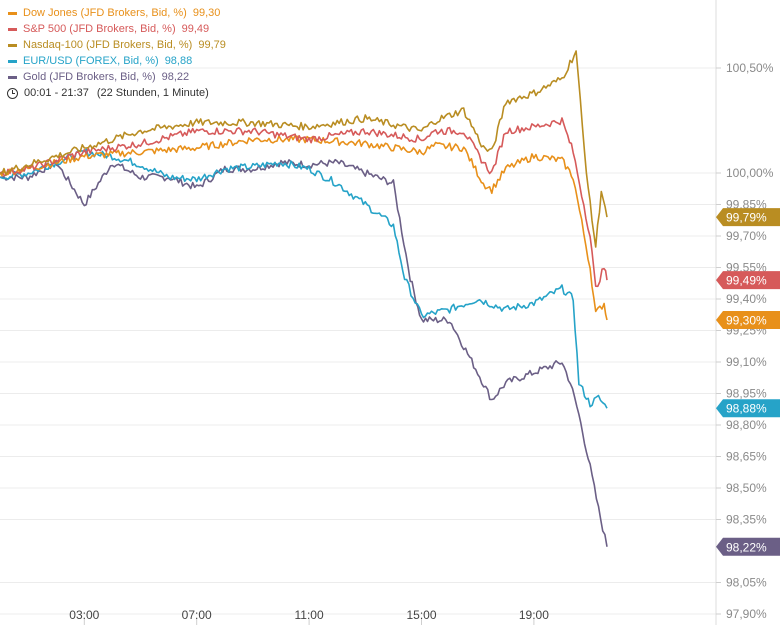  What do you see at coordinates (178, 61) in the screenshot?
I see `legend-value: 98,88` at bounding box center [178, 61].